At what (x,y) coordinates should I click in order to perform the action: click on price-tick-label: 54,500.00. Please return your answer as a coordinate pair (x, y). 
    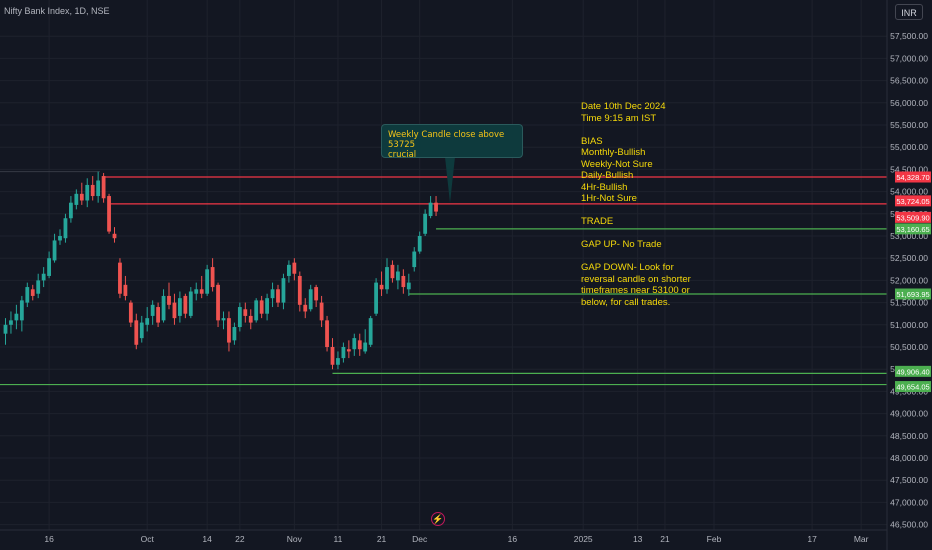
    Looking at the image, I should click on (909, 169).